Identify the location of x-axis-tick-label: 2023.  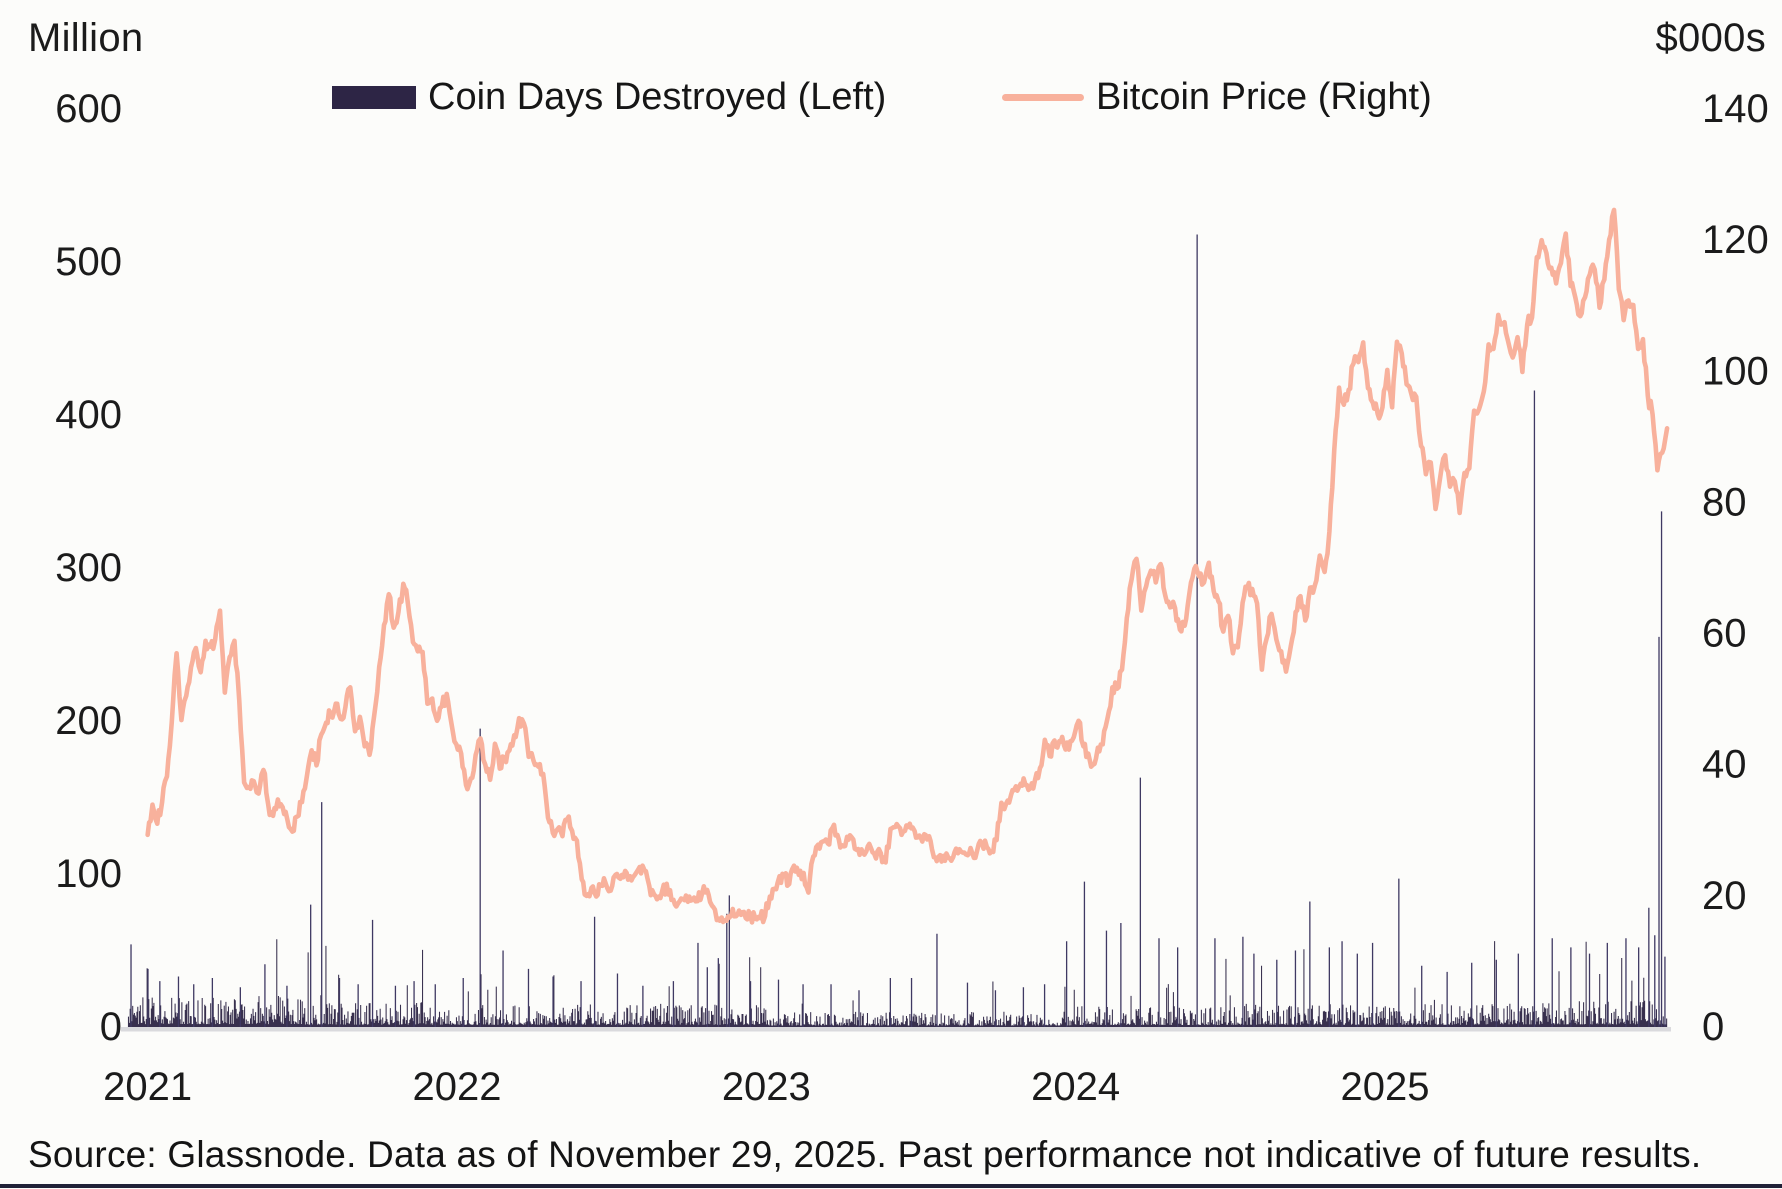
(766, 1087).